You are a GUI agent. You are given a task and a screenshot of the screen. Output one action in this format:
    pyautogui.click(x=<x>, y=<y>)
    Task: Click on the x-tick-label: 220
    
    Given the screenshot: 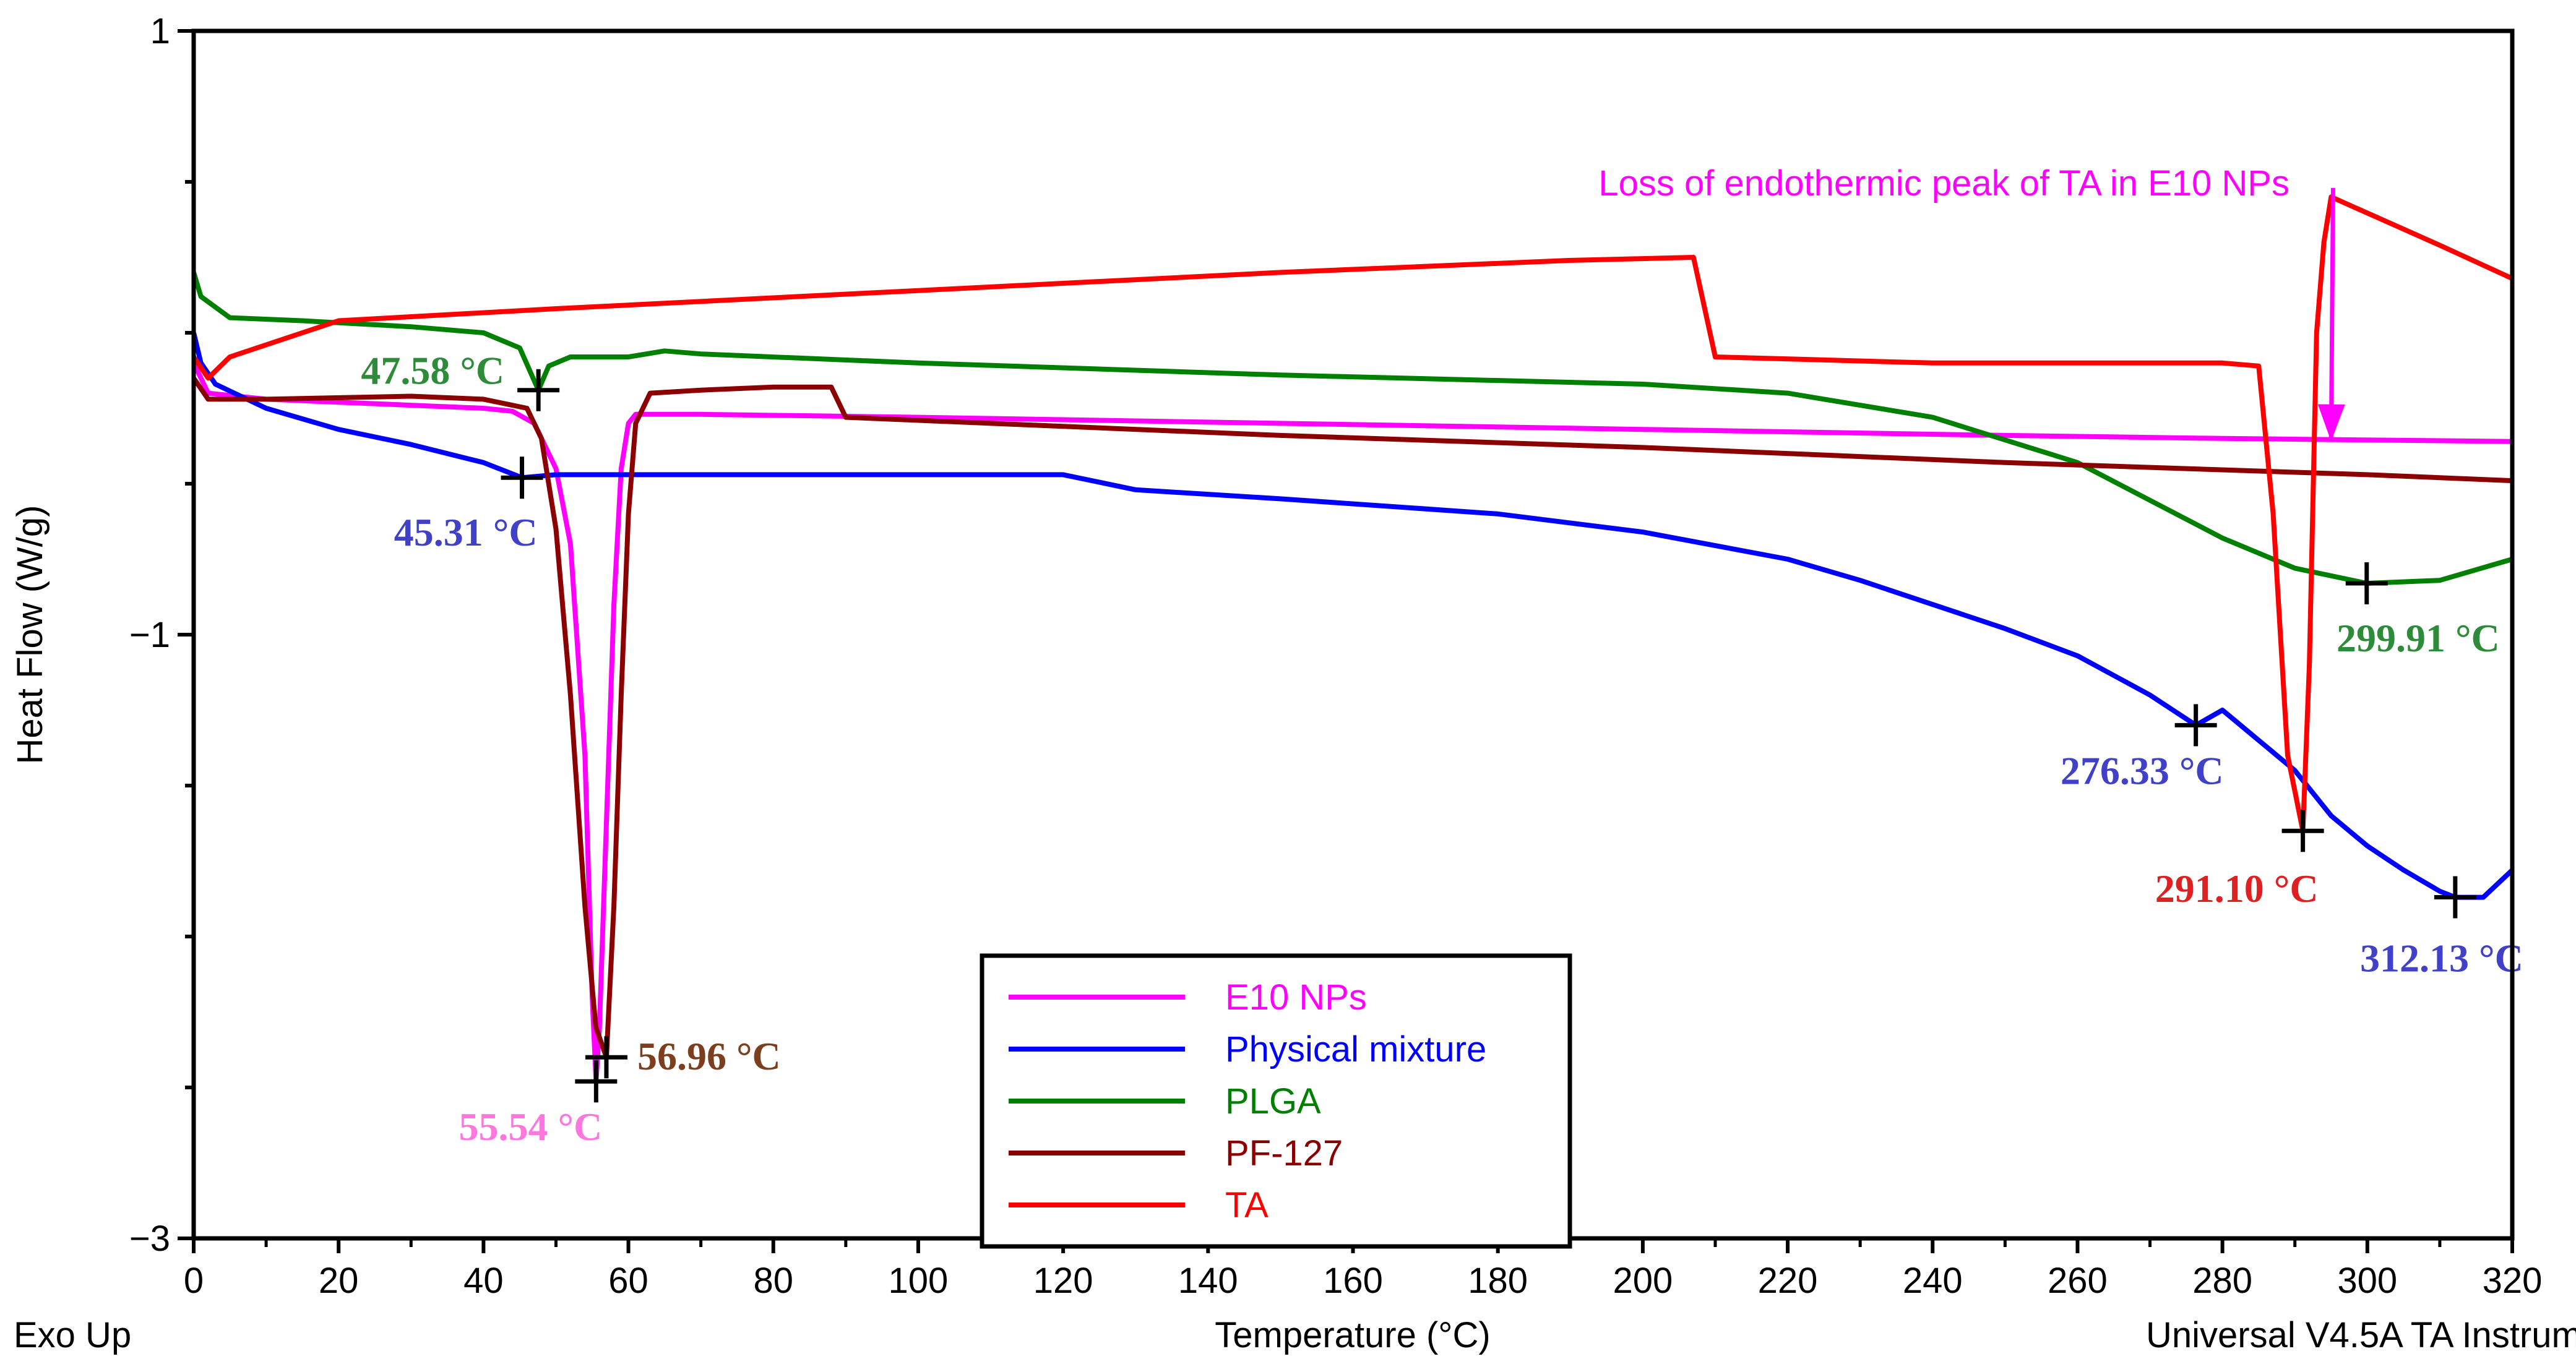 What is the action you would take?
    pyautogui.click(x=1788, y=1281)
    